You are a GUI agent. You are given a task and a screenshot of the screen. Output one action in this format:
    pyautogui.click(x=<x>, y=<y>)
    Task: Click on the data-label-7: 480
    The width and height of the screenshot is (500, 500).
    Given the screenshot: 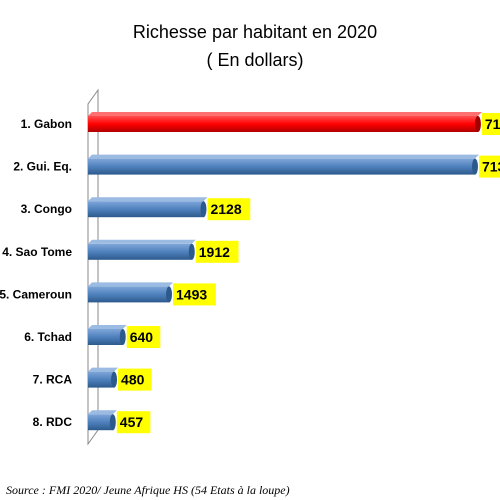 What is the action you would take?
    pyautogui.click(x=133, y=380)
    